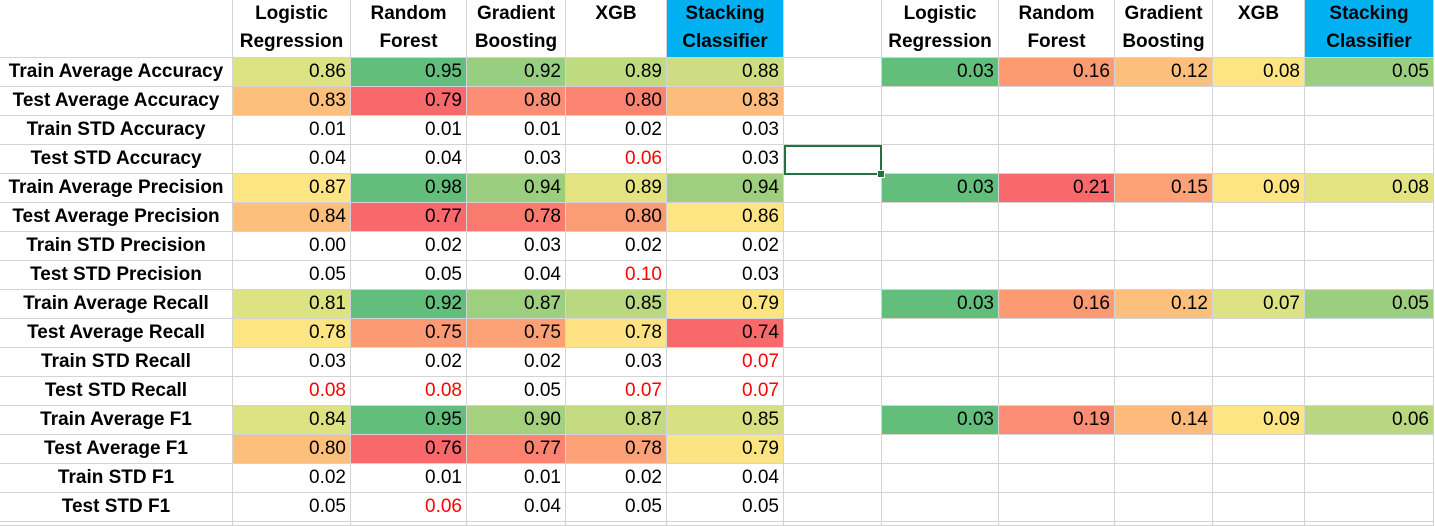 This screenshot has height=526, width=1435. I want to click on metric-value-cell: 0.98, so click(409, 188).